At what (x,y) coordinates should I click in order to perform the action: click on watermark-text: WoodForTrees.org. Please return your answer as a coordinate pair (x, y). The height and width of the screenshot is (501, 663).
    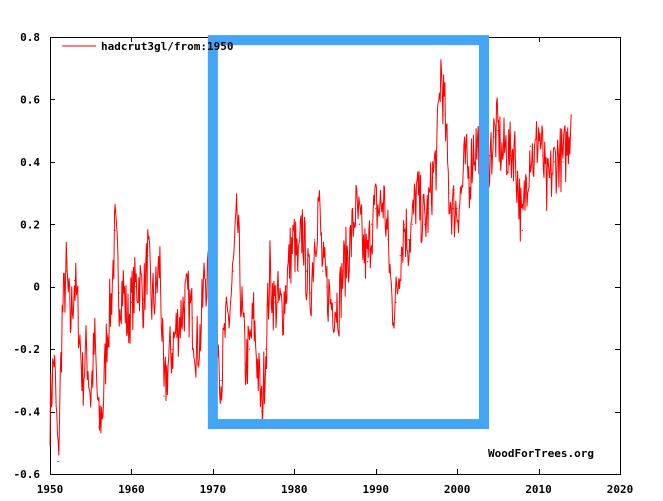
    Looking at the image, I should click on (541, 453).